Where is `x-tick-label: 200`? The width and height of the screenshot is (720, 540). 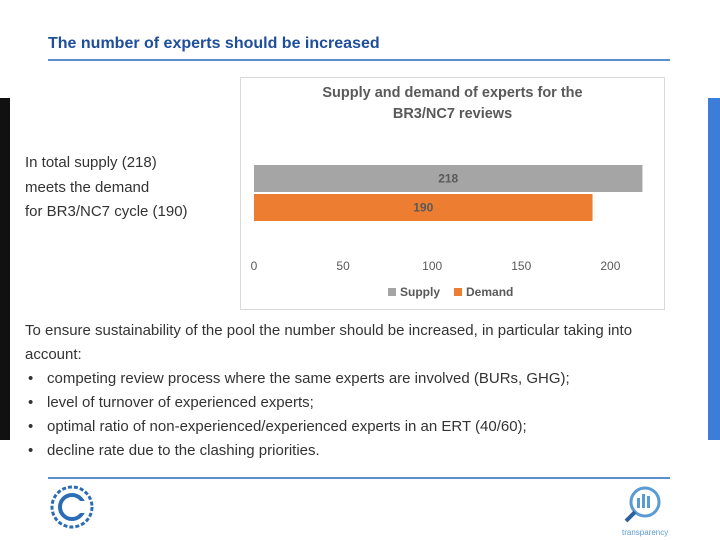
x-tick-label: 200 is located at coordinates (610, 266).